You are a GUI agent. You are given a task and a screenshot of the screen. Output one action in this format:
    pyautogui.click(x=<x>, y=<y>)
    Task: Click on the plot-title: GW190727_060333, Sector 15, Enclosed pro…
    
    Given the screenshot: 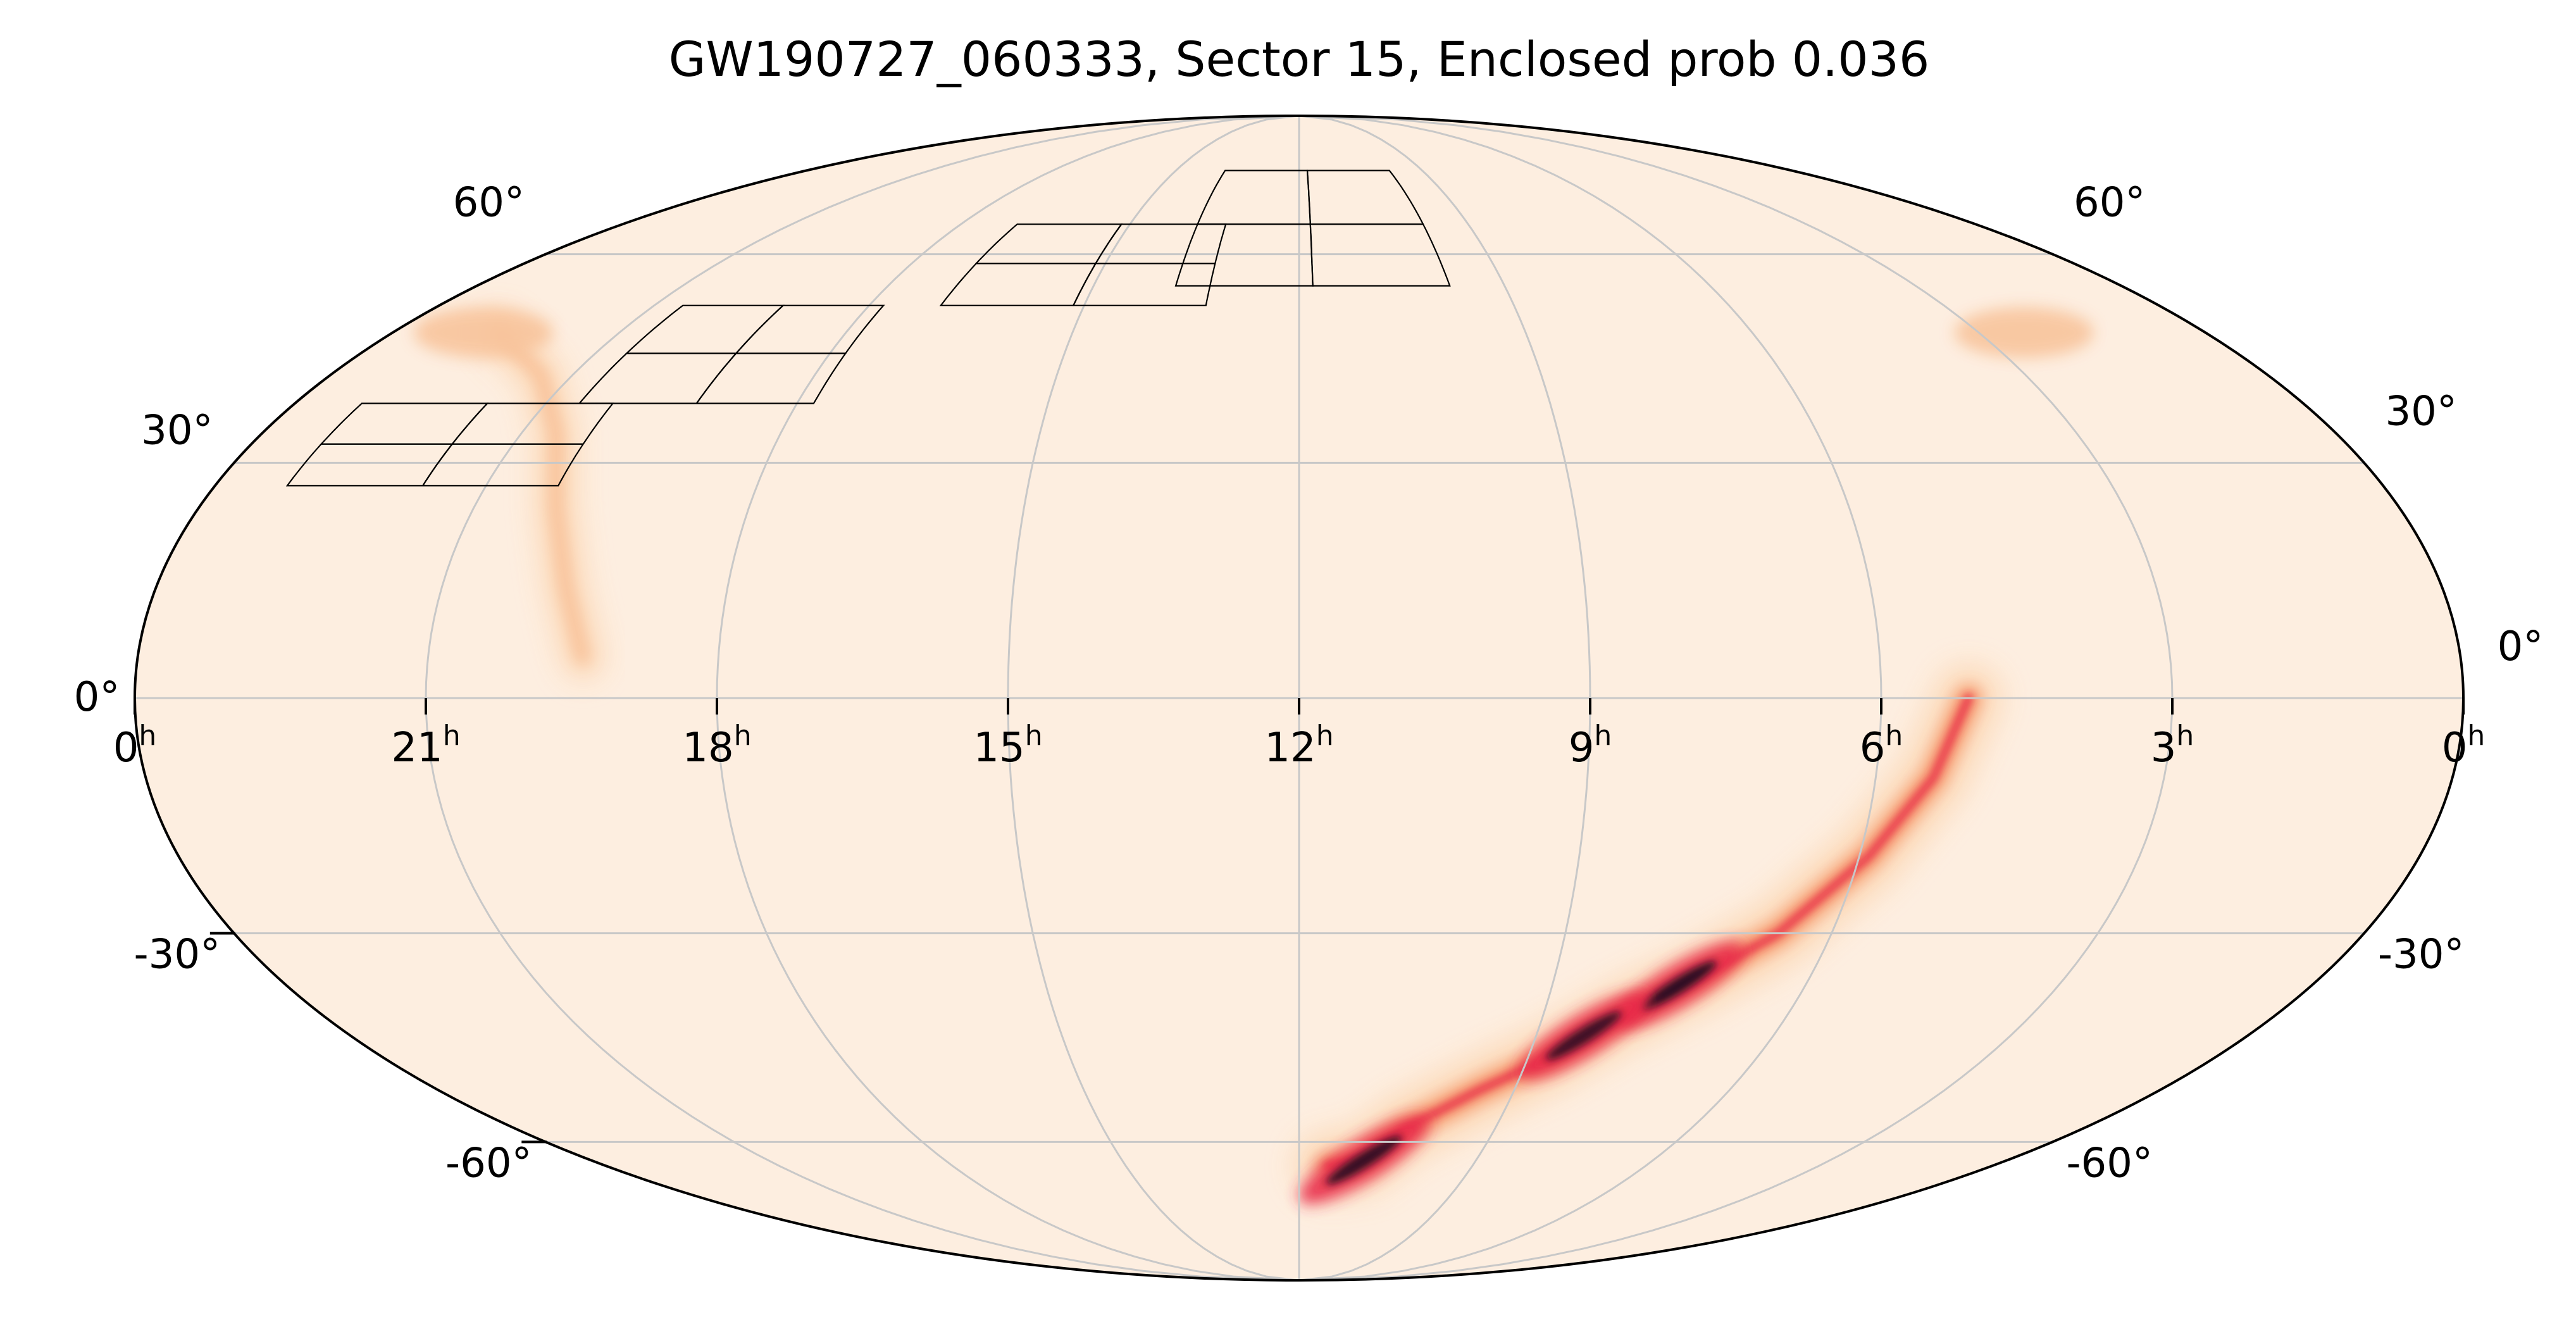 What is the action you would take?
    pyautogui.click(x=1299, y=59)
    